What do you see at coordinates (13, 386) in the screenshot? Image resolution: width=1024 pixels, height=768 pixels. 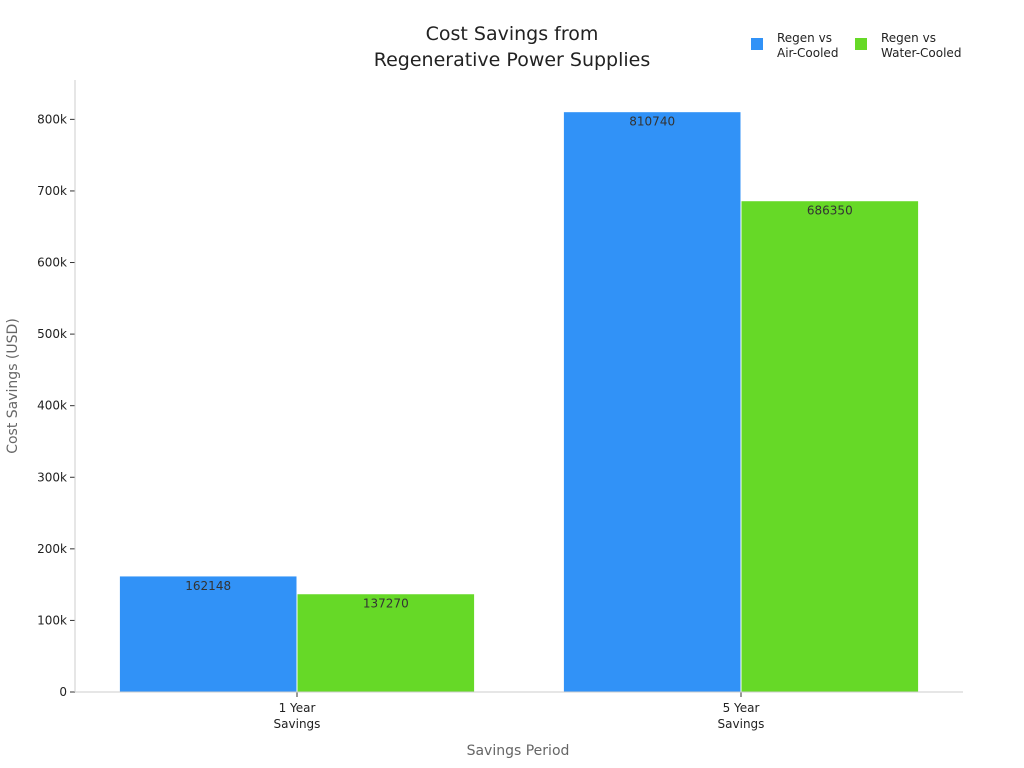 I see `y-axis-title: Cost Savings (USD)` at bounding box center [13, 386].